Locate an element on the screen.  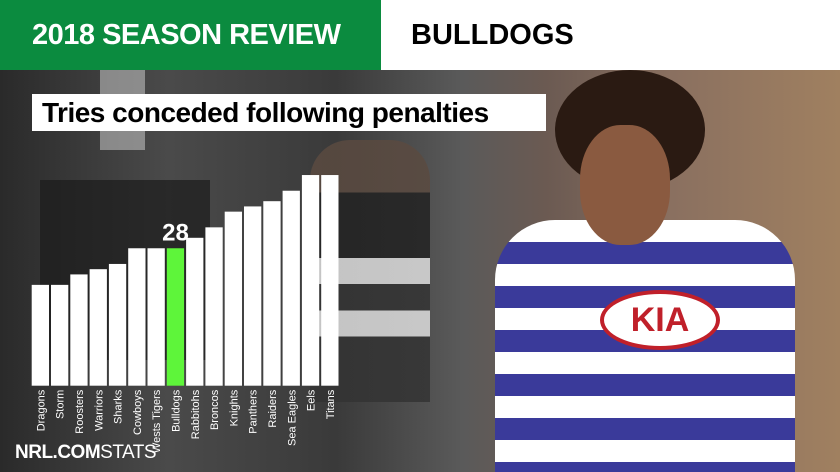
bar-cowboys is located at coordinates (137, 317).